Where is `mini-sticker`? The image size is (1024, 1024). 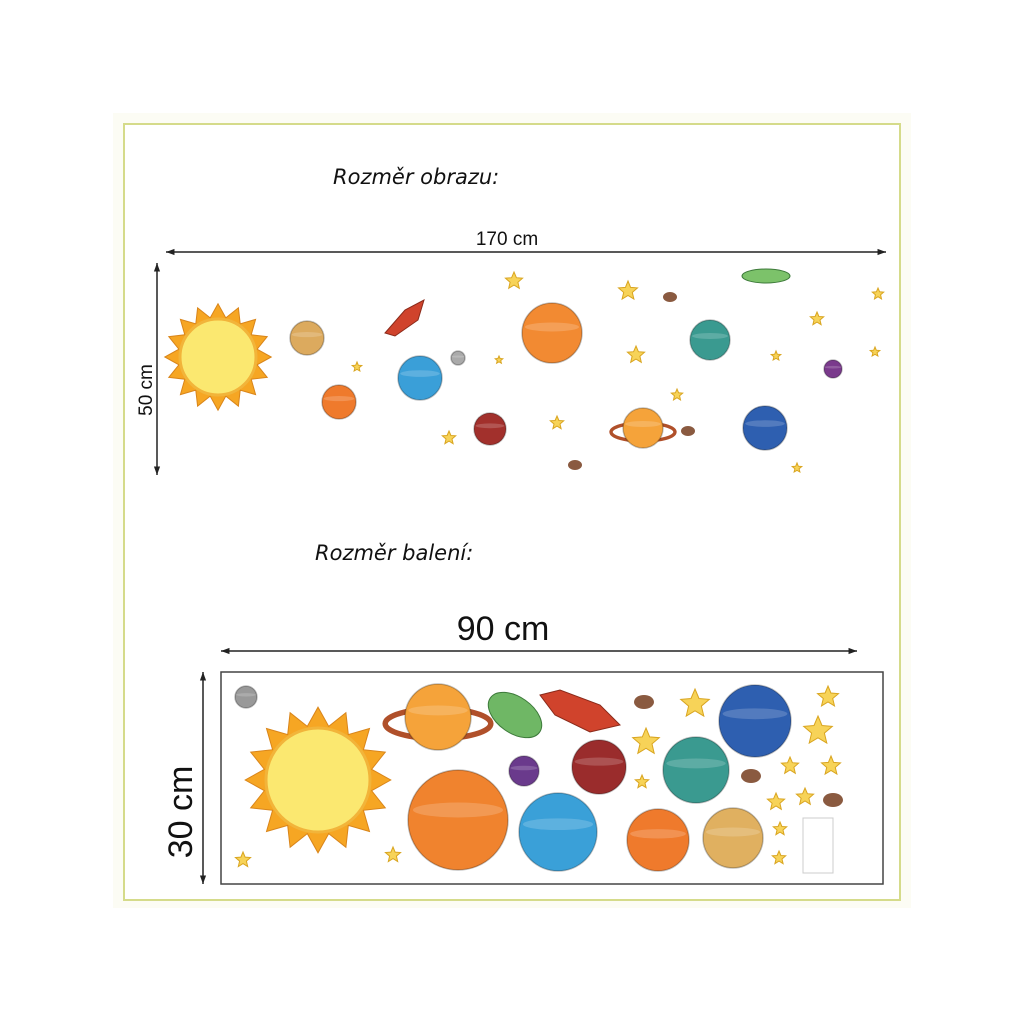 mini-sticker is located at coordinates (818, 845).